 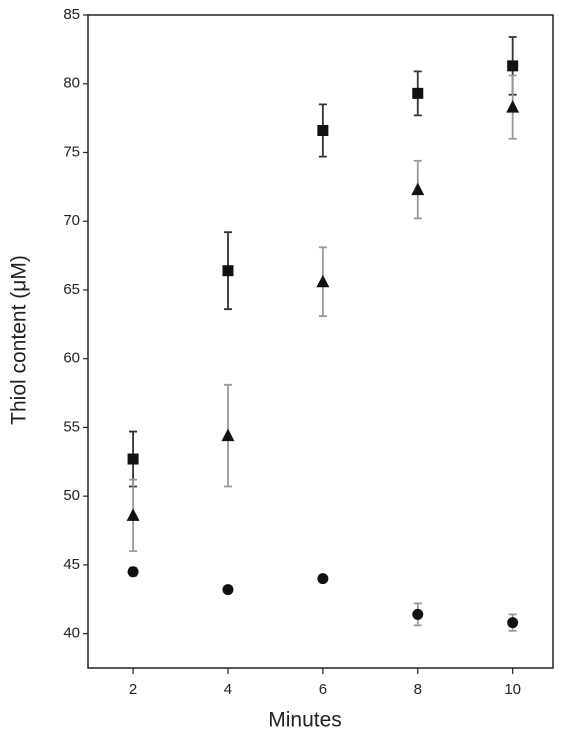 I want to click on y-tick-label: 60, so click(x=71, y=358).